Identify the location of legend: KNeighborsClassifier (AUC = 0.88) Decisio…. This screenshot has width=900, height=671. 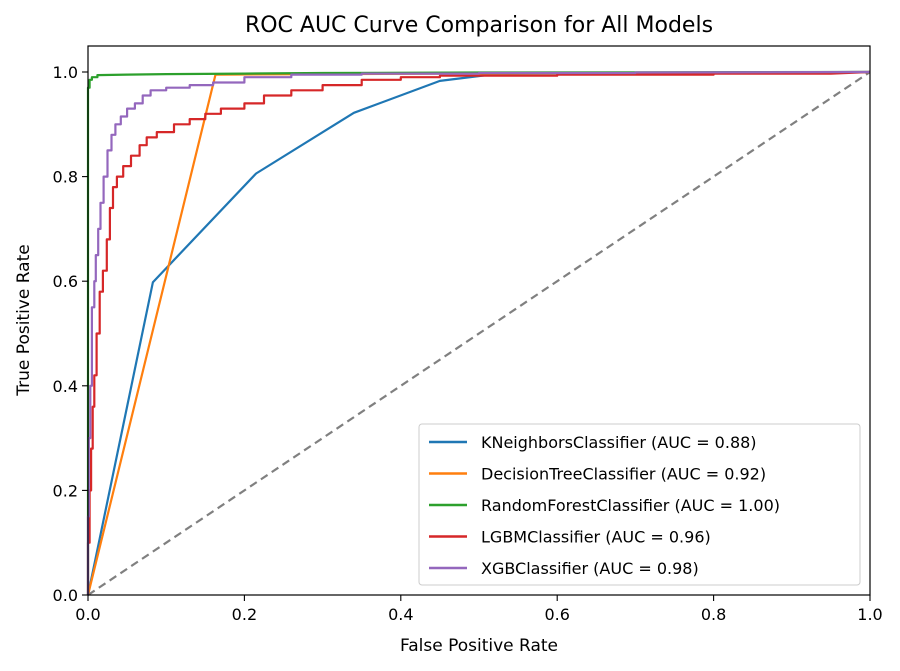
(639, 504).